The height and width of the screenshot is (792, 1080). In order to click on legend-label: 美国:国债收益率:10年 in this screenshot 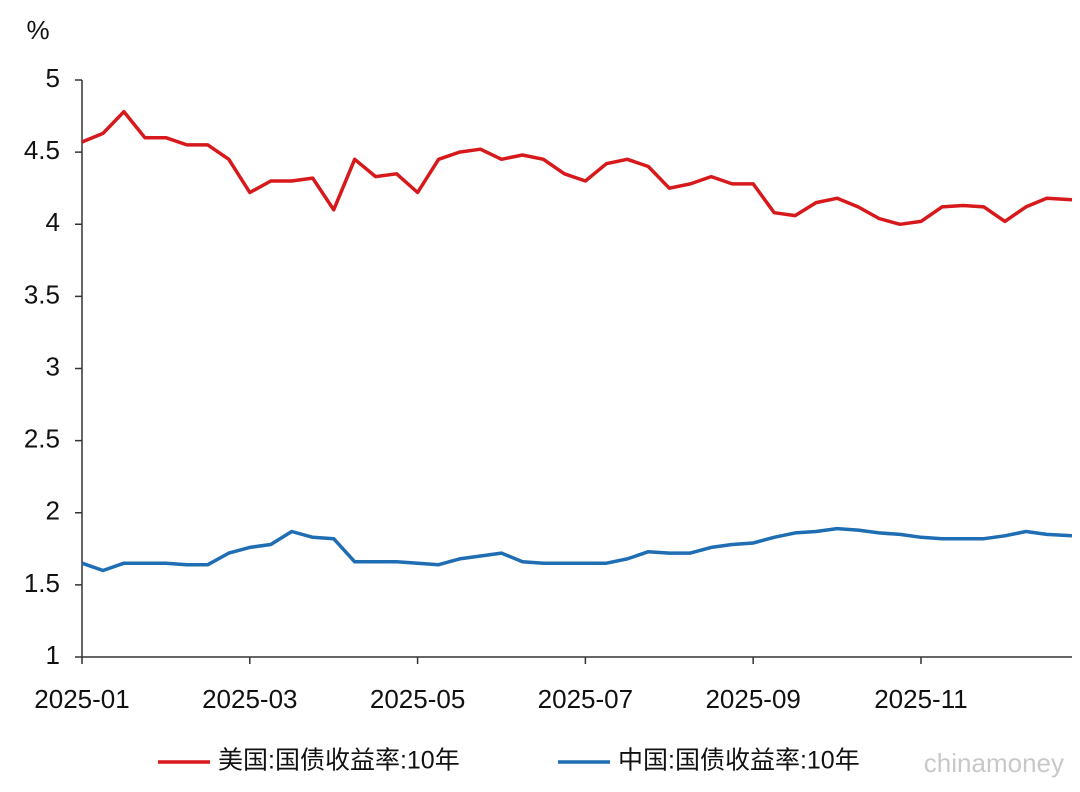, I will do `click(339, 761)`.